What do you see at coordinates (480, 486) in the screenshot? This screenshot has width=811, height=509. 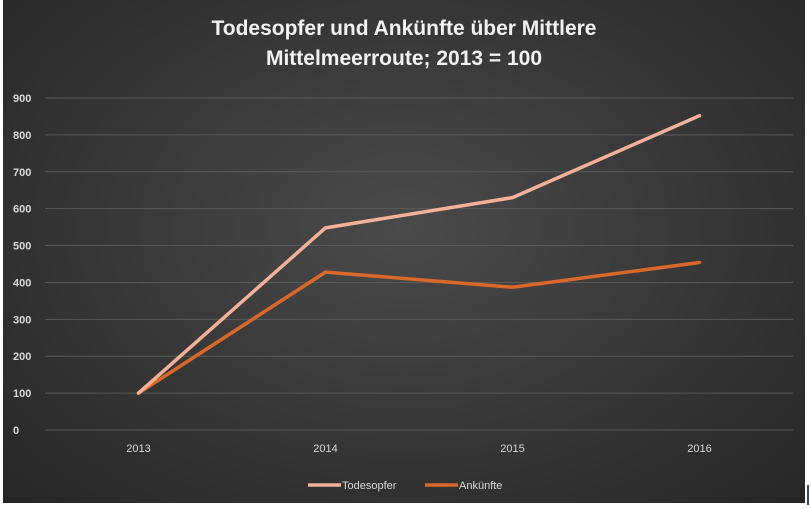 I see `legend-label: Ankünfte` at bounding box center [480, 486].